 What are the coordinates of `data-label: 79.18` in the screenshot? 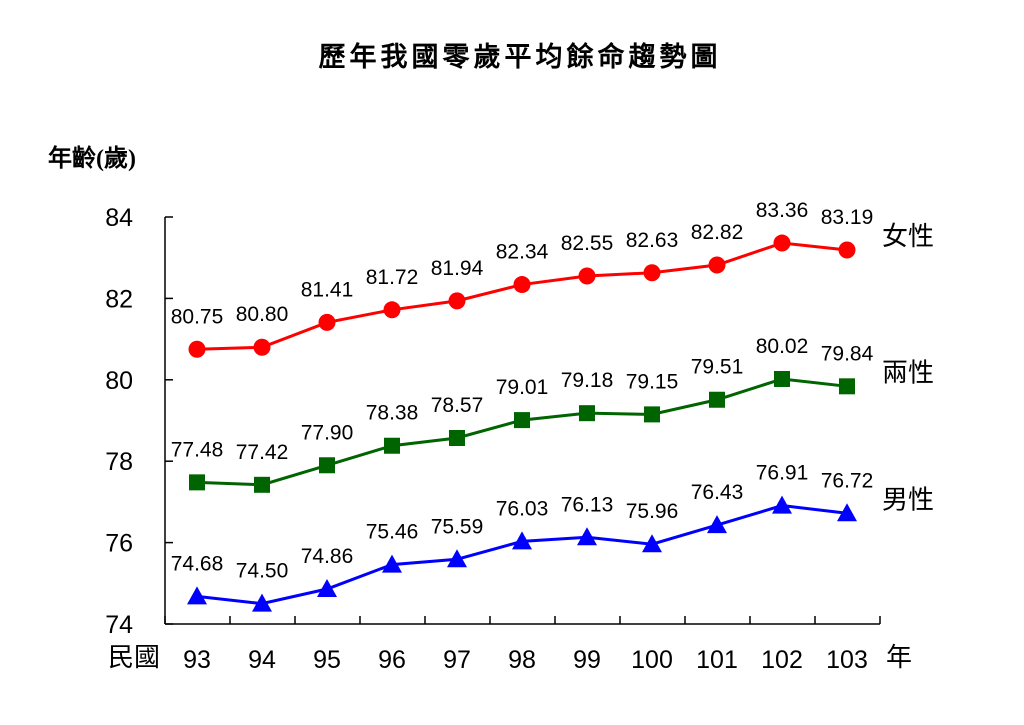 It's located at (587, 380).